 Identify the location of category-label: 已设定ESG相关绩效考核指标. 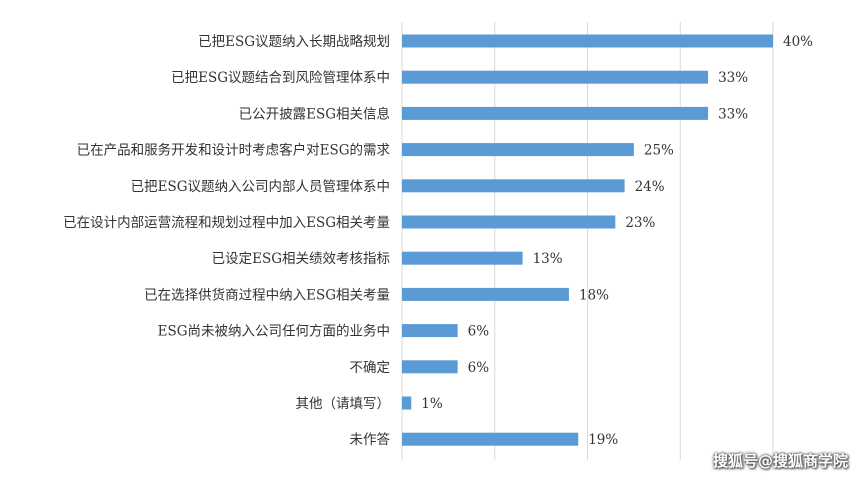
(301, 259).